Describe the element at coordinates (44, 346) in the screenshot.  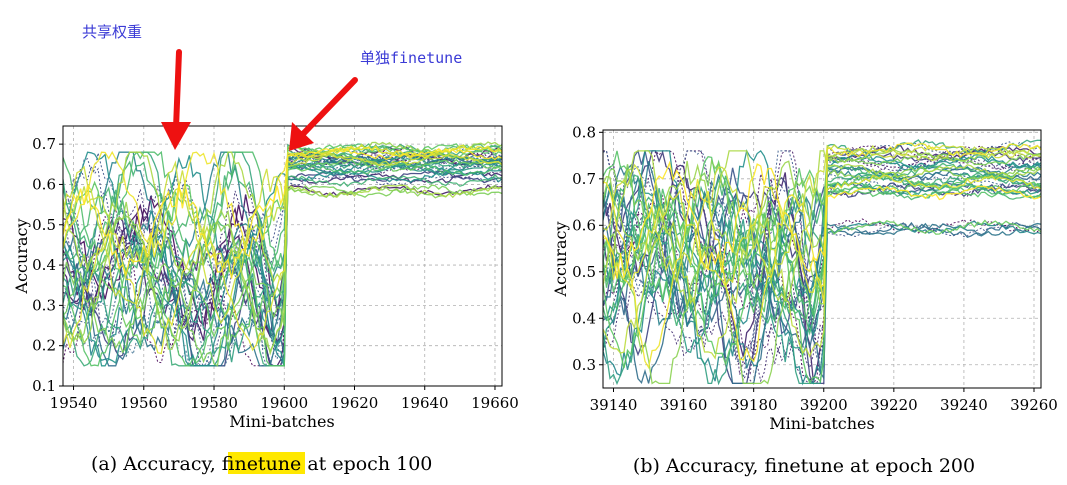
I see `chart-a-ytick-label: 0.2` at that location.